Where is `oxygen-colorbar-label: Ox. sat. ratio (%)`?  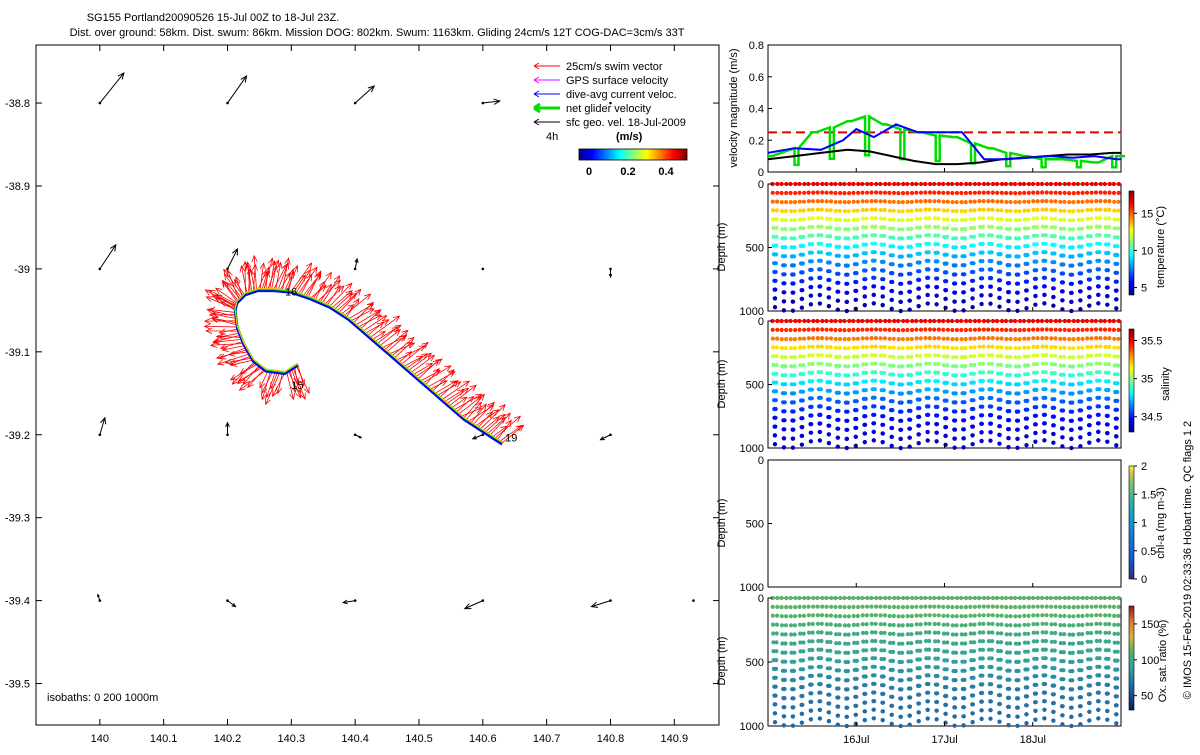
oxygen-colorbar-label: Ox. sat. ratio (%) is located at coordinates (1163, 661).